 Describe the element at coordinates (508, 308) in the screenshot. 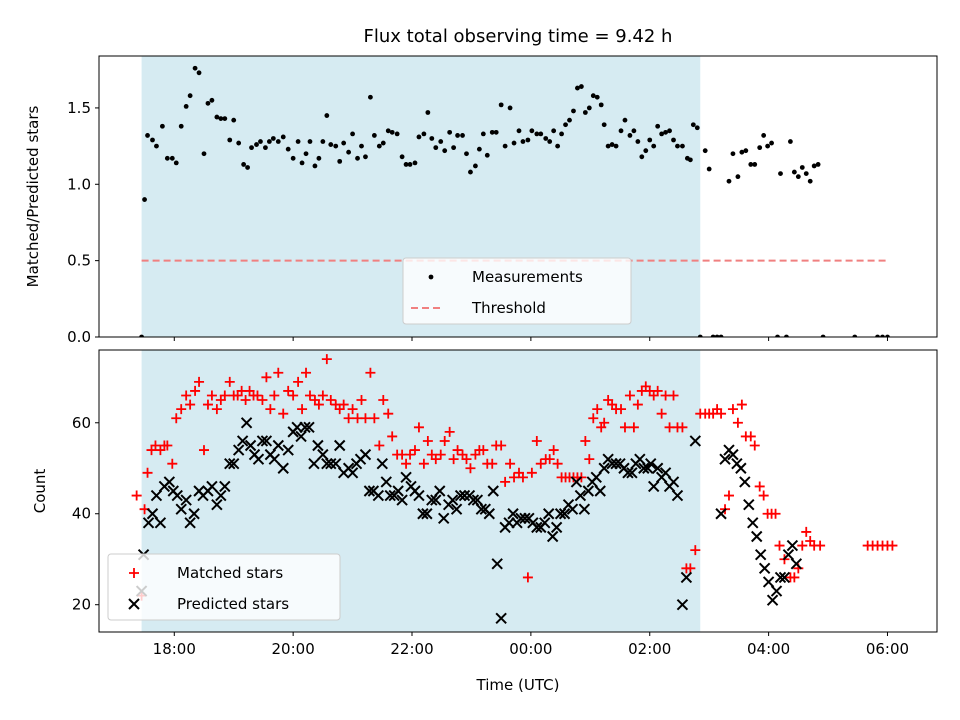

I see `legend-label: Threshold` at that location.